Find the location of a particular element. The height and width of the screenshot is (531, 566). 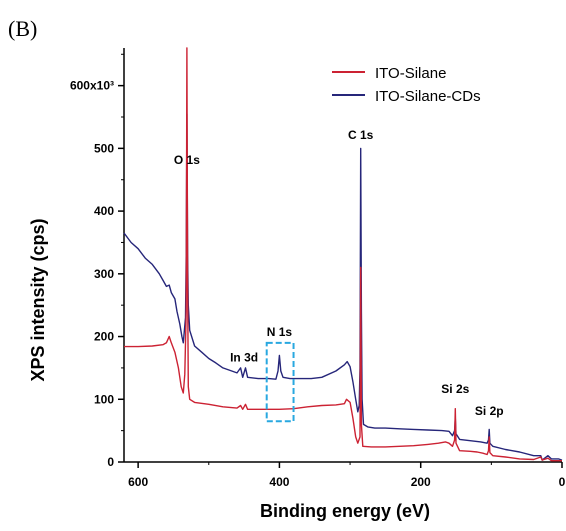

y-tick-label: 200 is located at coordinates (104, 337).